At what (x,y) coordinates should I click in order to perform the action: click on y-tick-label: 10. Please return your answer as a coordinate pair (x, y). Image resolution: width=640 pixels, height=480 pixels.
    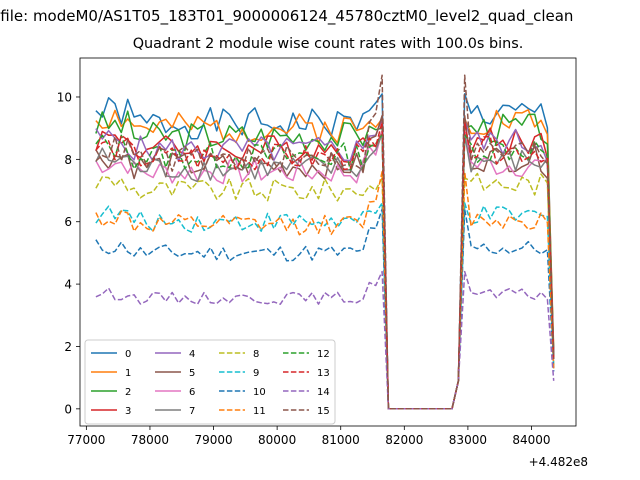
    Looking at the image, I should click on (64, 97).